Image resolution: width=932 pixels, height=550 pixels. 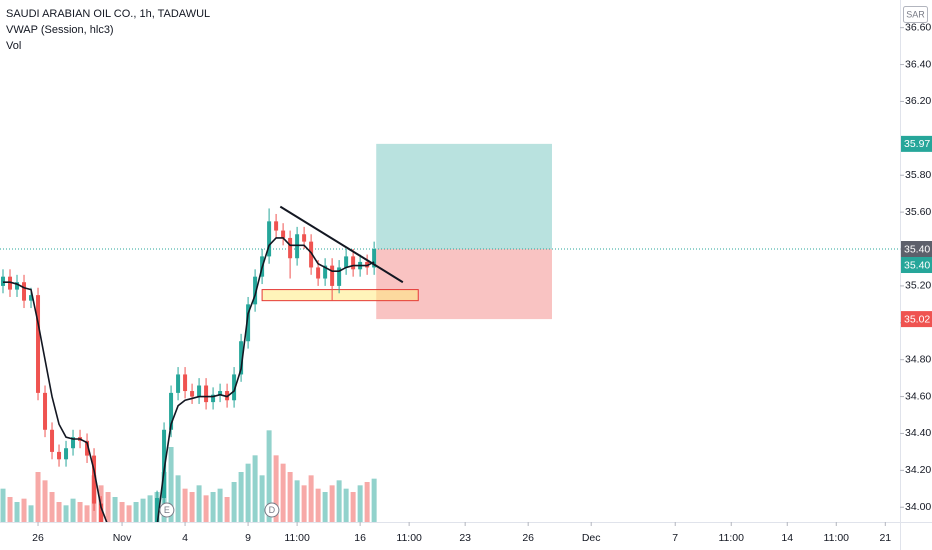 What do you see at coordinates (918, 101) in the screenshot?
I see `y-tick-label: 36.20` at bounding box center [918, 101].